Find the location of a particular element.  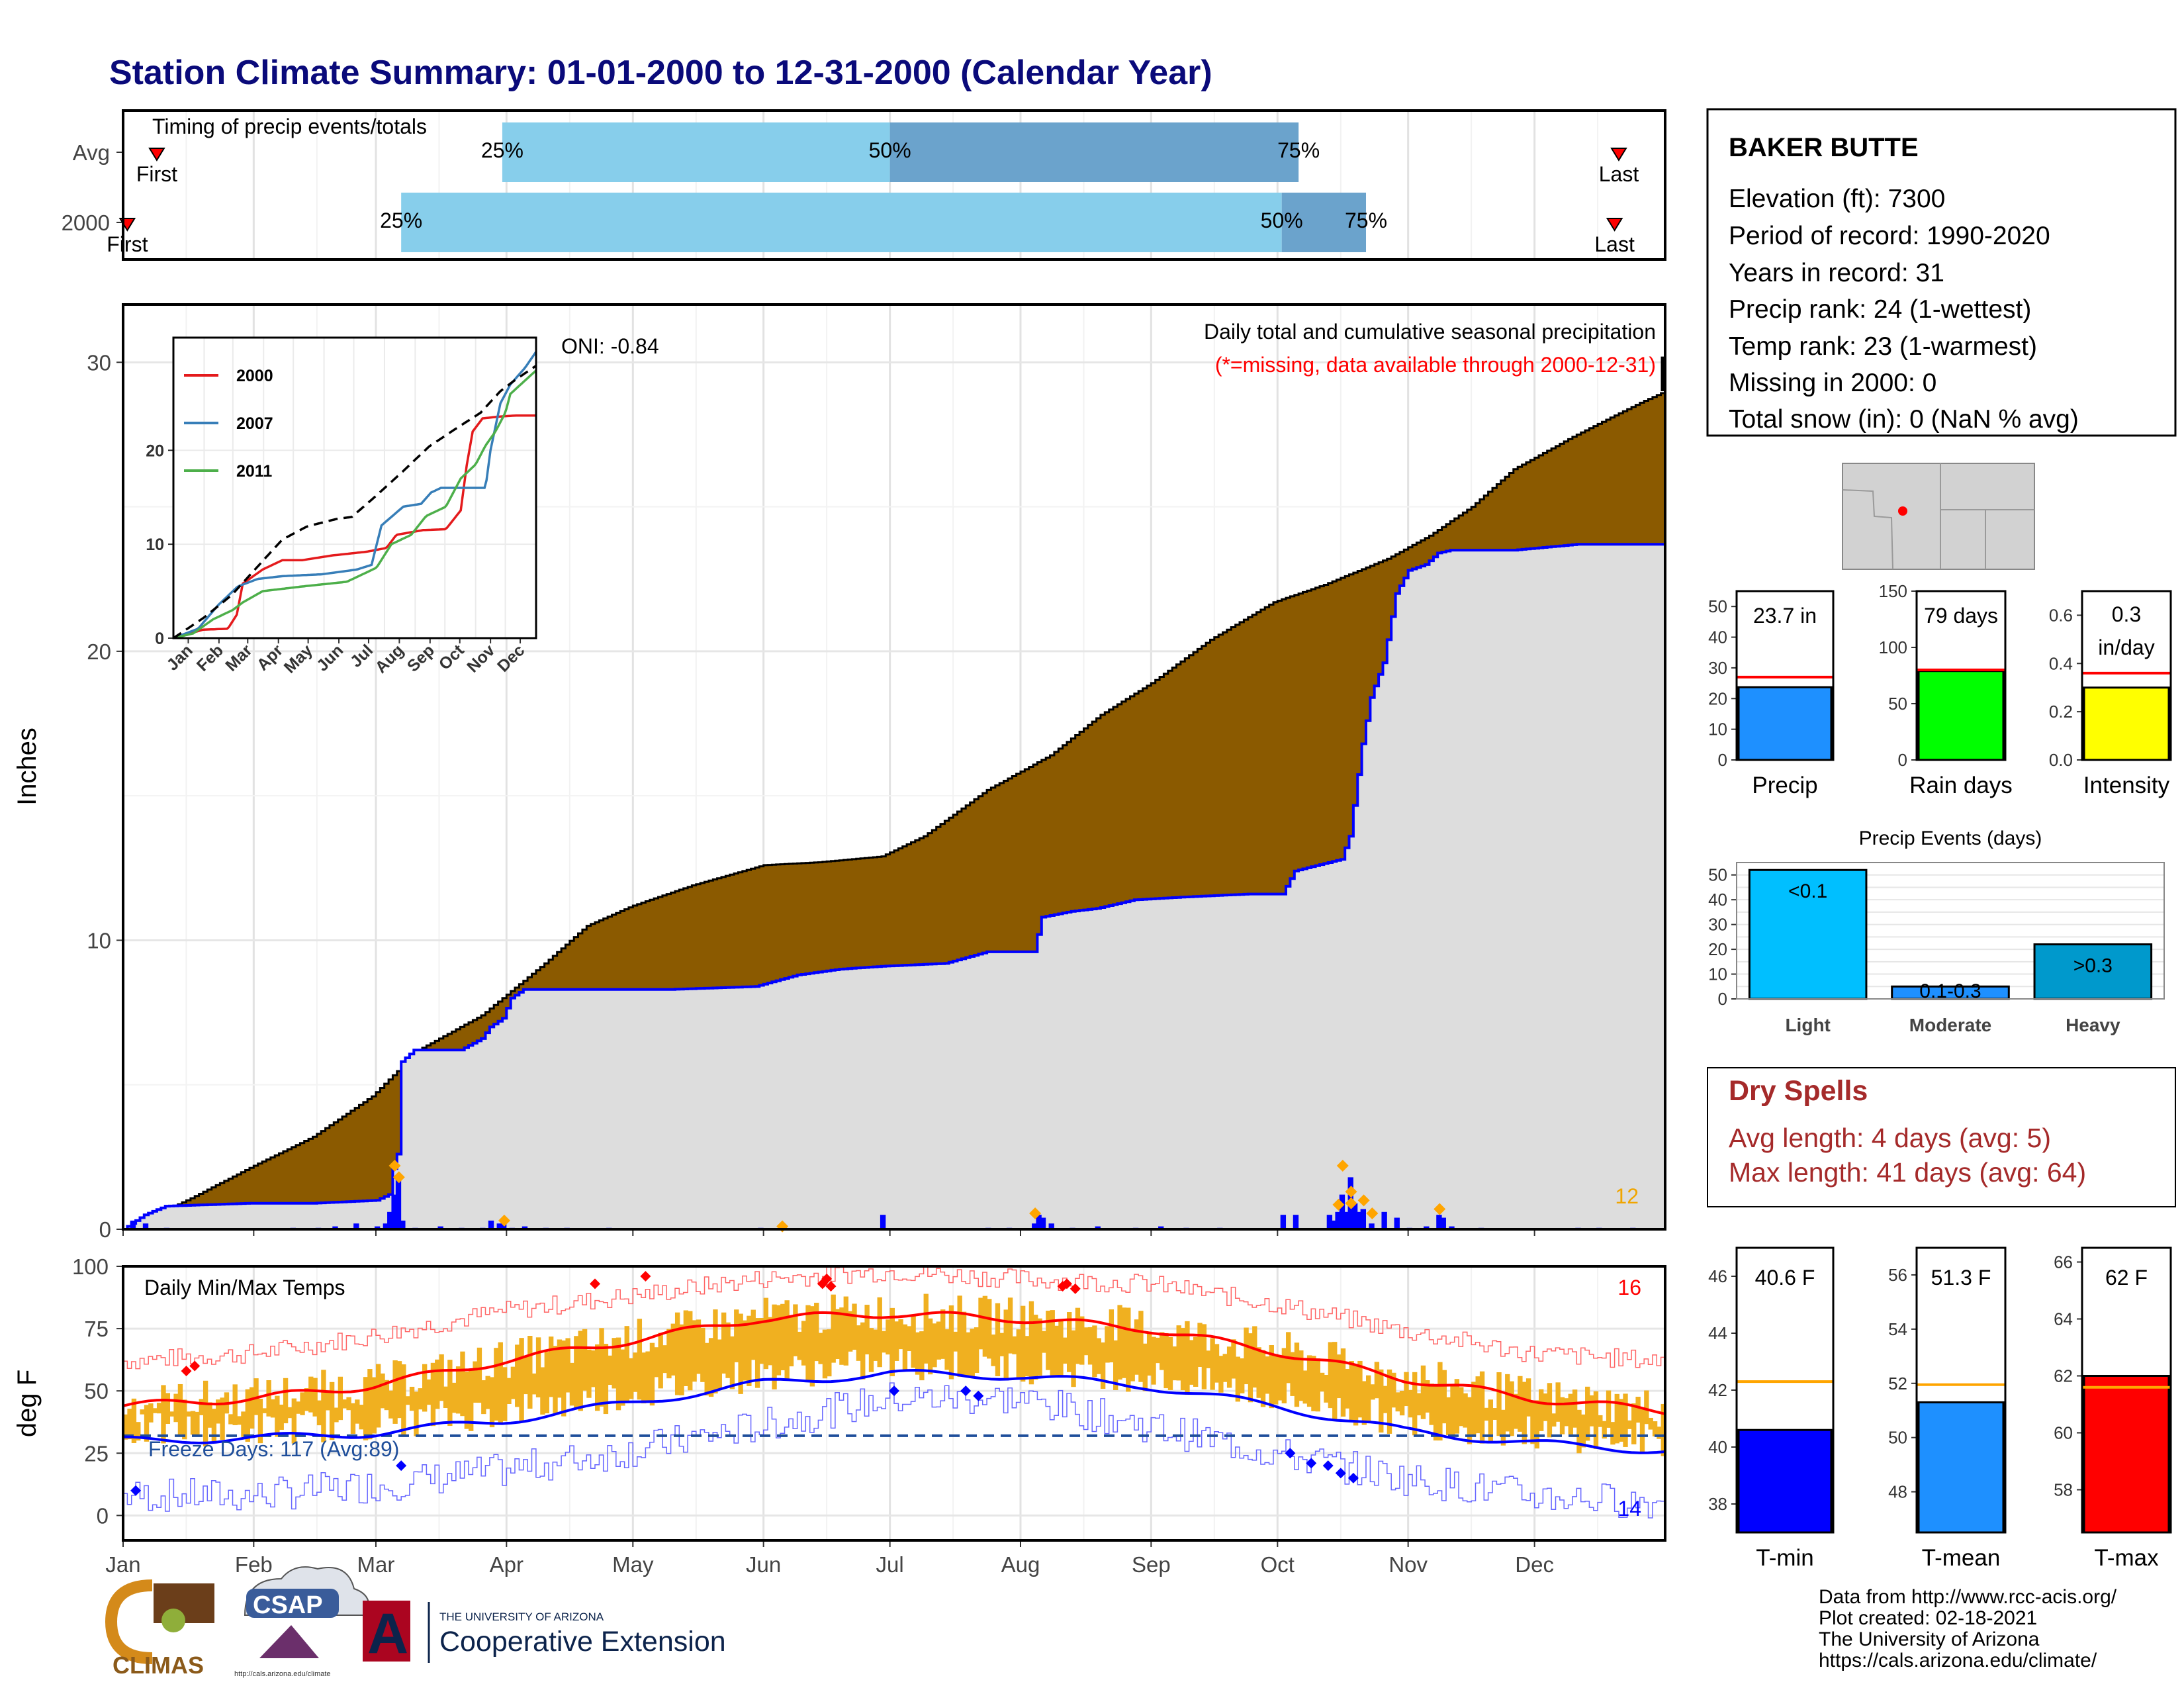

y-tick-label: 46 is located at coordinates (1718, 1276).